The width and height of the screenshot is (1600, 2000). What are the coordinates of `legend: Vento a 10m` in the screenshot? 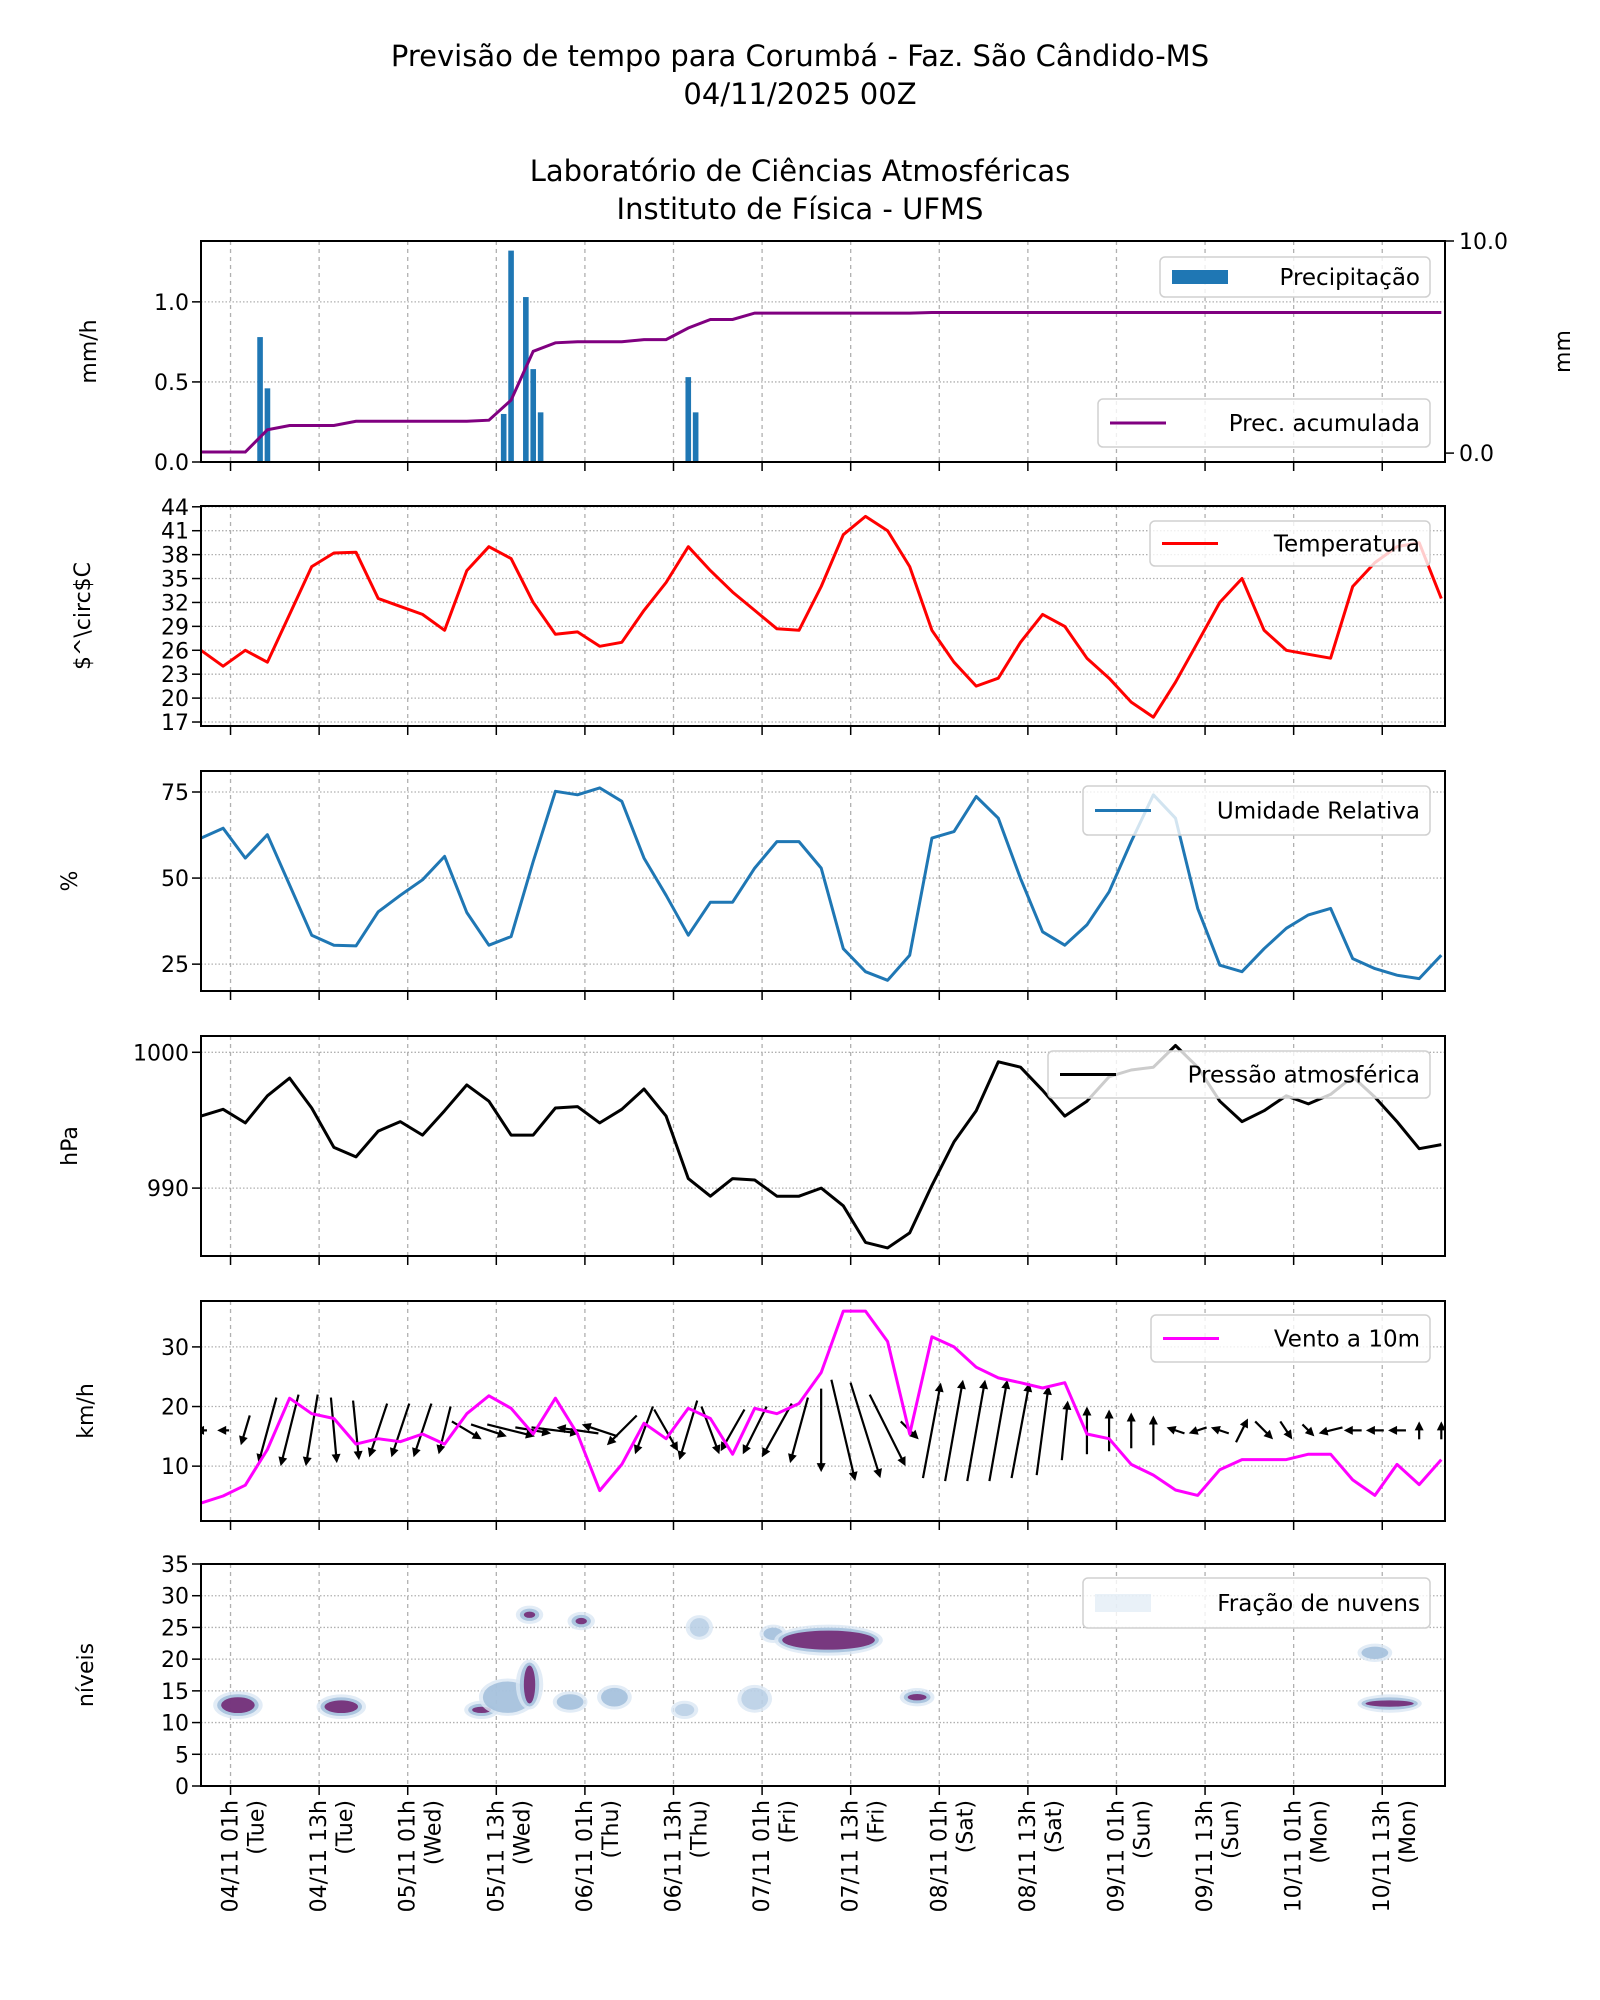 It's located at (1290, 1338).